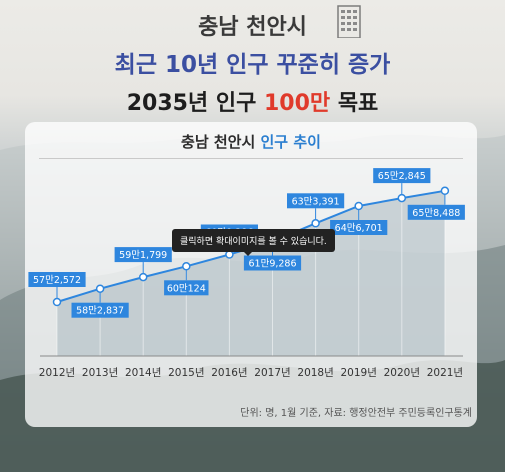  I want to click on data-label-8: 65만2,845, so click(402, 176).